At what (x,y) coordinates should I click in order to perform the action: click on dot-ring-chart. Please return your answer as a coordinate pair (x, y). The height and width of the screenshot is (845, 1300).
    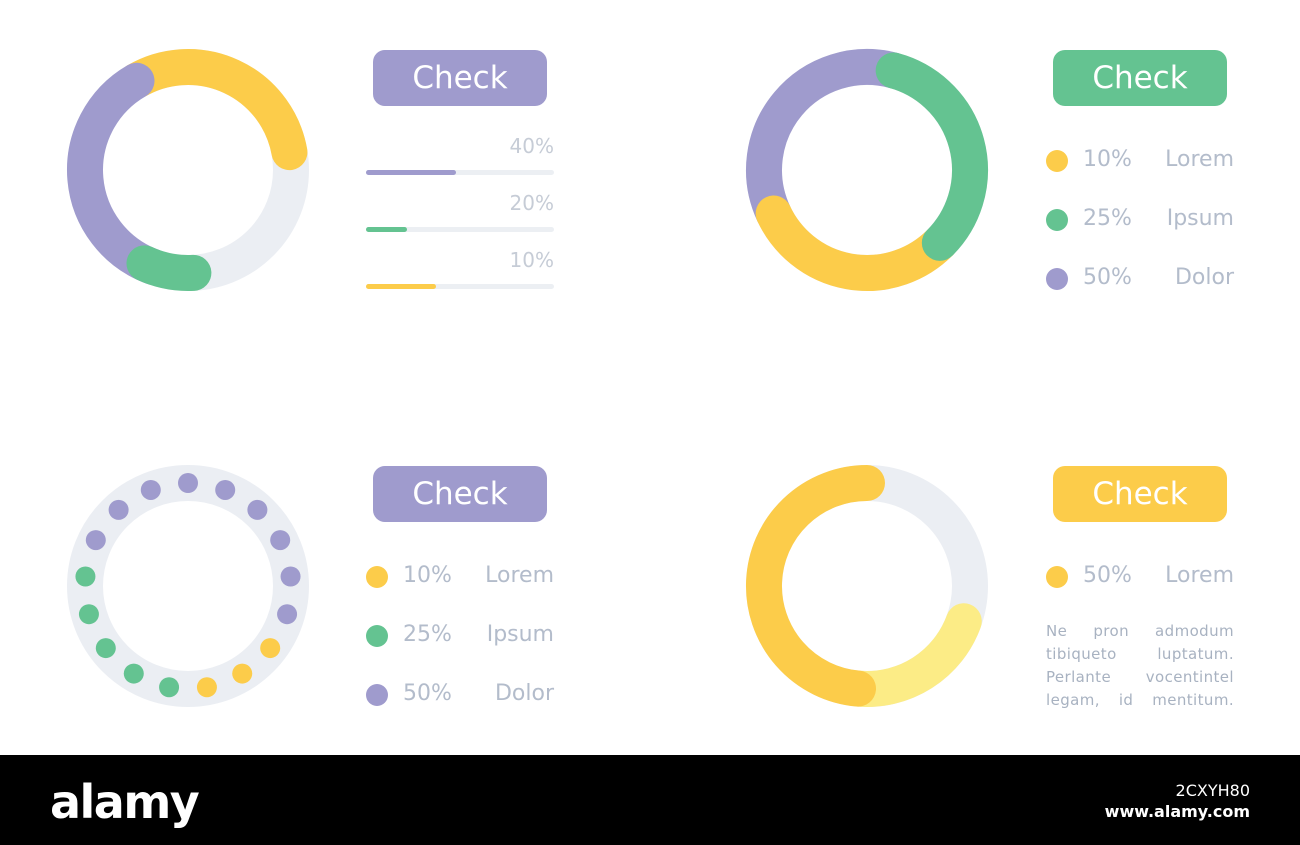
    Looking at the image, I should click on (188, 586).